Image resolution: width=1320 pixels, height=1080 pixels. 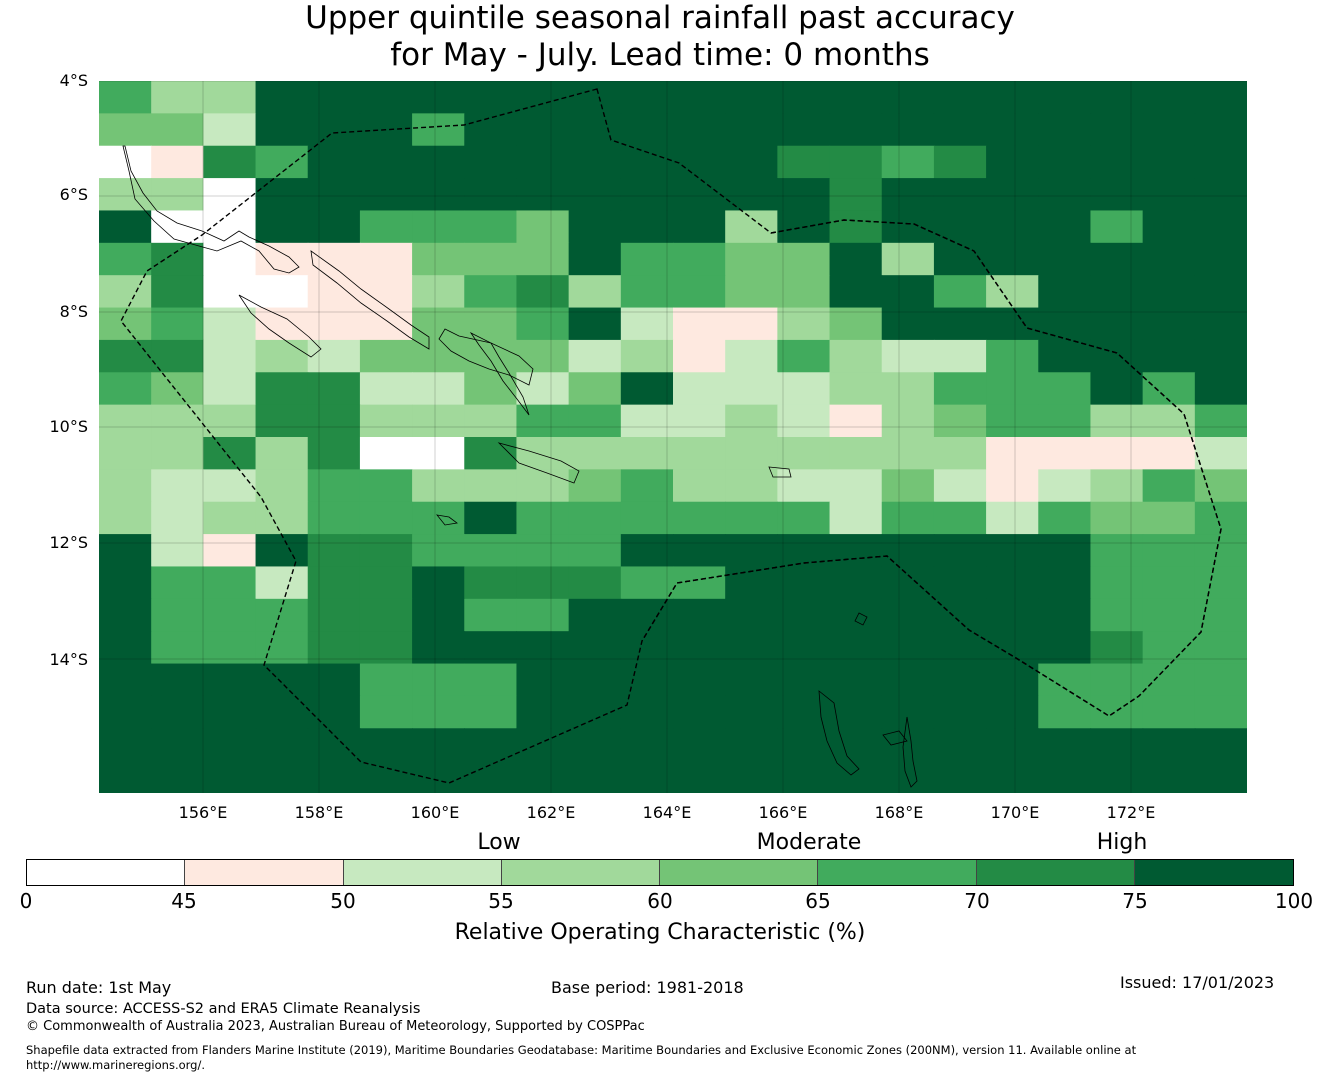 I want to click on colorbar-title: Relative Operating Characteristic (%), so click(x=660, y=932).